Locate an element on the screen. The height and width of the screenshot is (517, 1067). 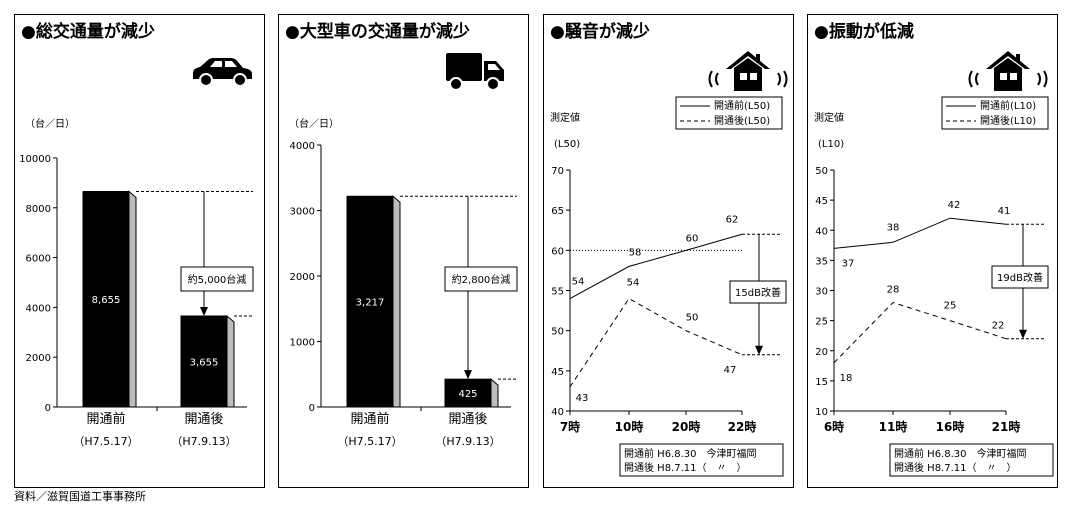
data-label: 60 is located at coordinates (692, 238).